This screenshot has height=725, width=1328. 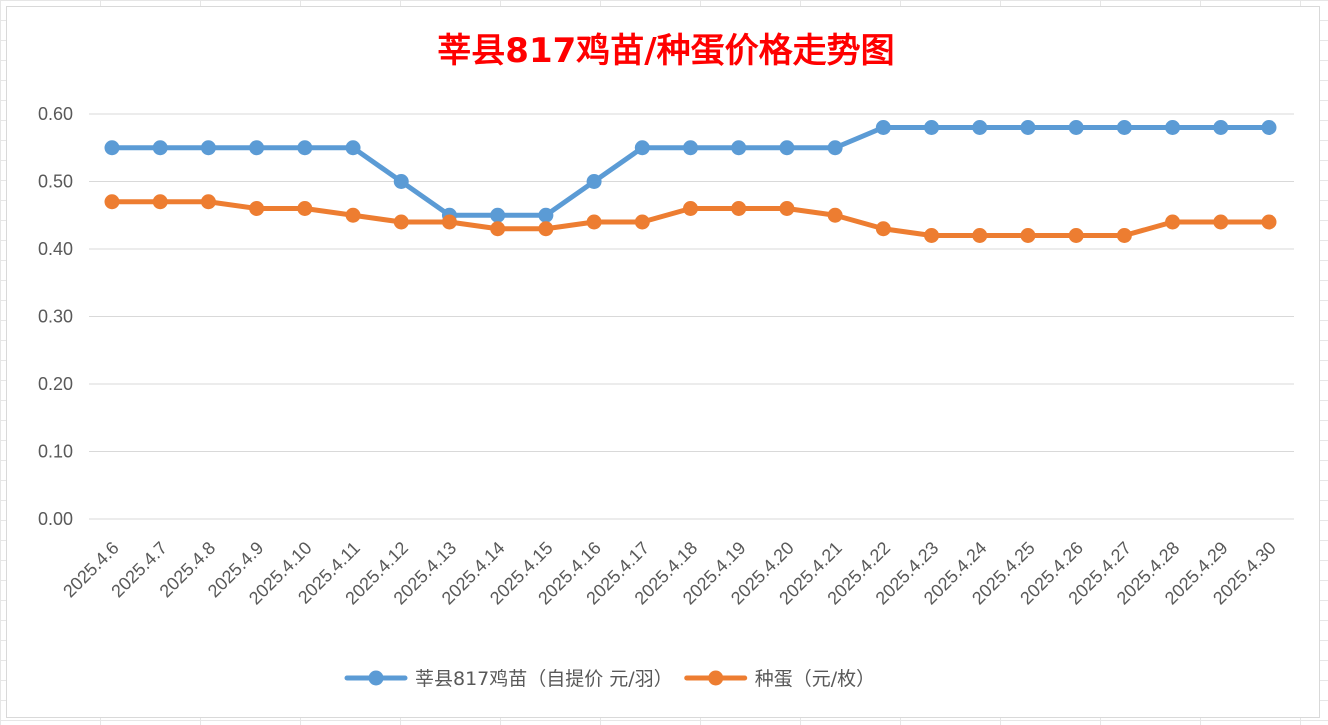 I want to click on legend-item-1: 莘县817鸡苗（自提价 元/羽）, so click(x=508, y=679).